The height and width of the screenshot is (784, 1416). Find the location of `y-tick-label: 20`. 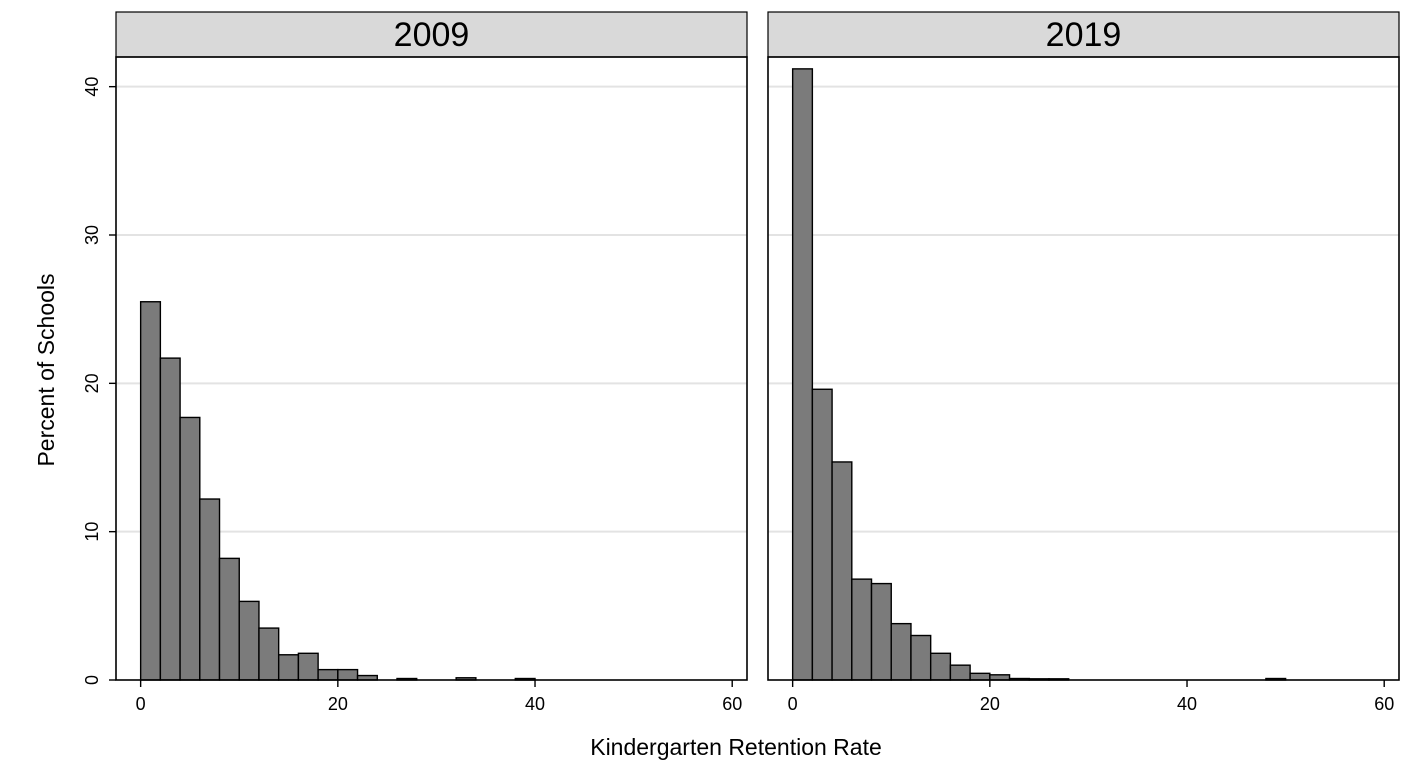

y-tick-label: 20 is located at coordinates (92, 383).